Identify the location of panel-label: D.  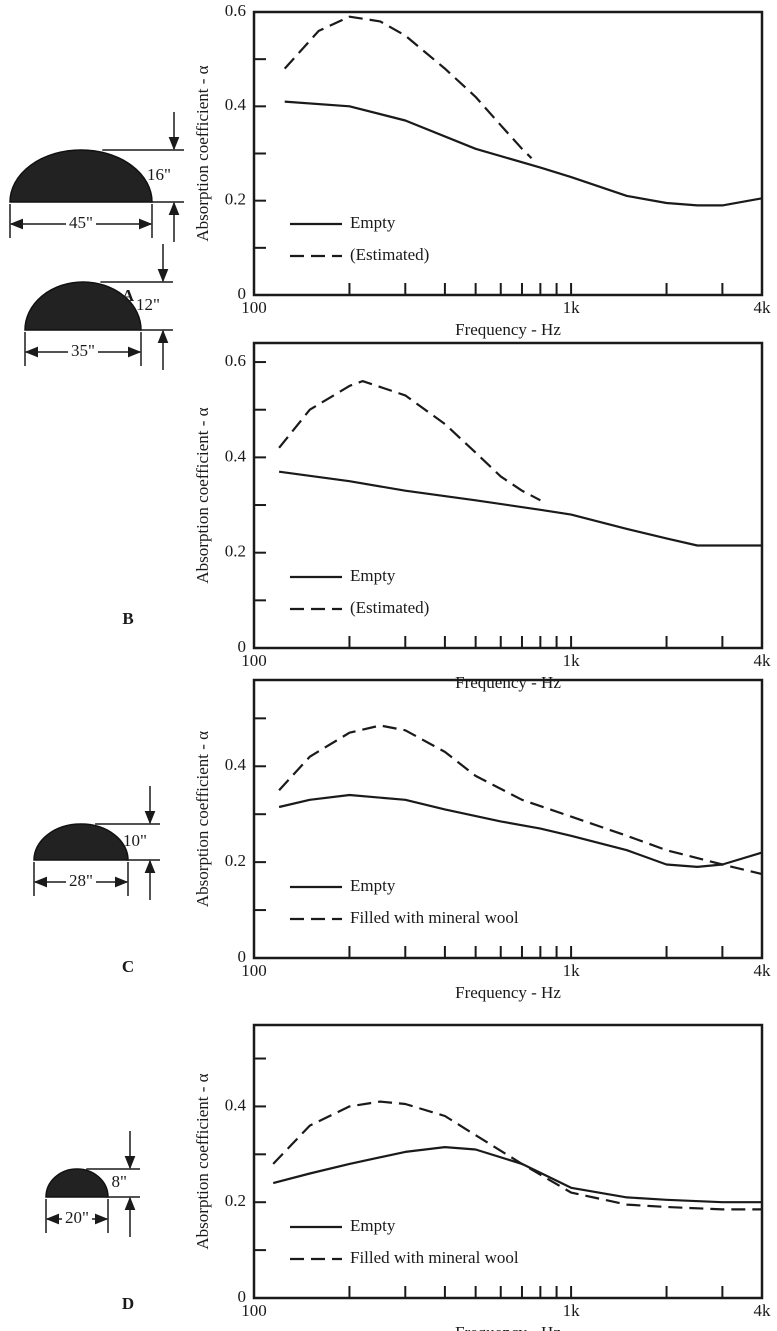
(128, 1303).